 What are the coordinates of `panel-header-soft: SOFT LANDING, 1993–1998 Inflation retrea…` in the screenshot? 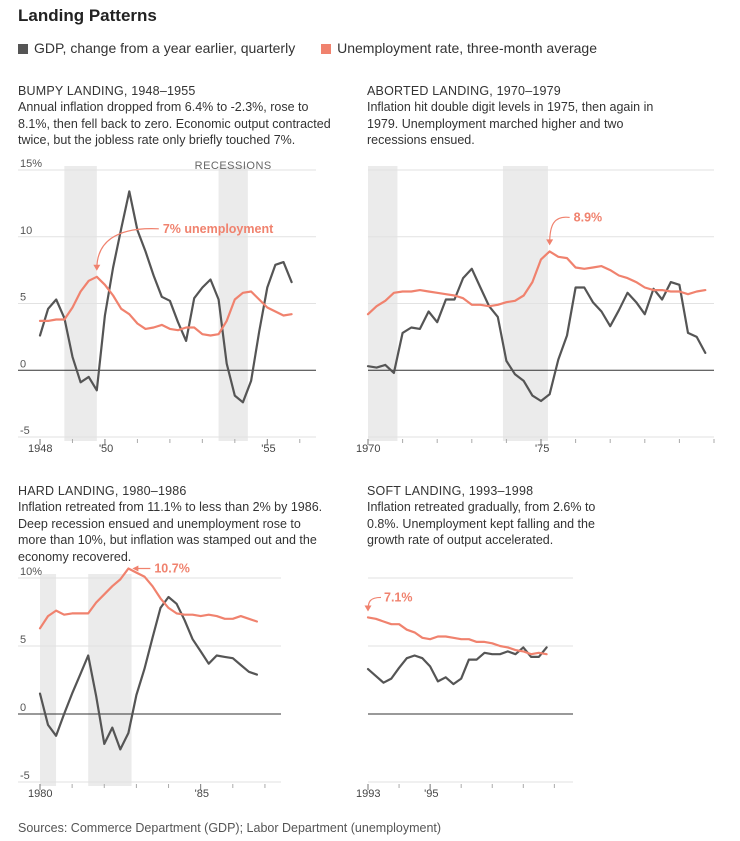 It's located at (492, 516).